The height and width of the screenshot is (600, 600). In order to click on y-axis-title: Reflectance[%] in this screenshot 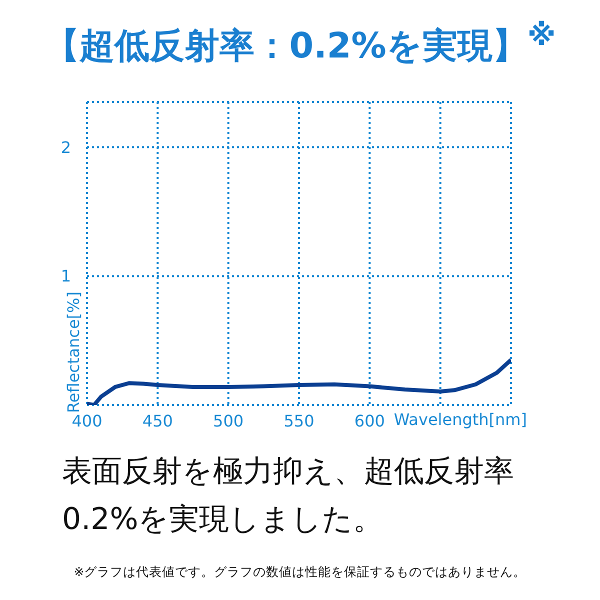, I will do `click(73, 352)`.